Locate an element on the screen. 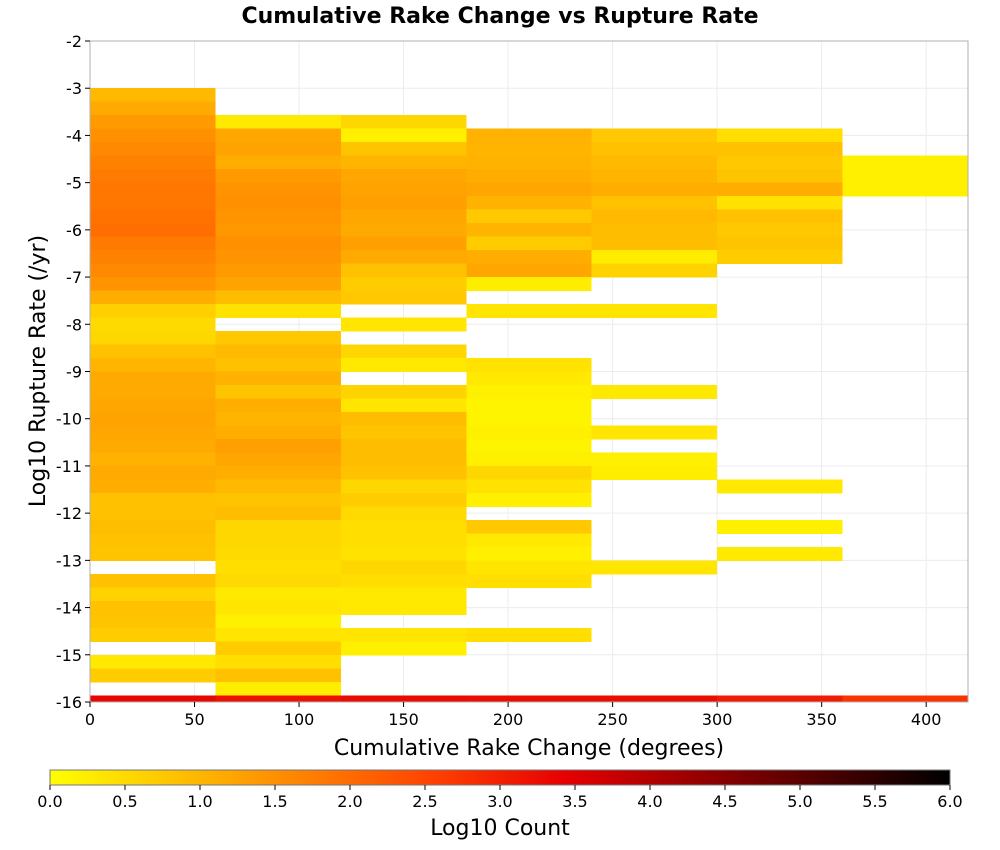  colorbar-tick-label: 2.0 is located at coordinates (349, 801).